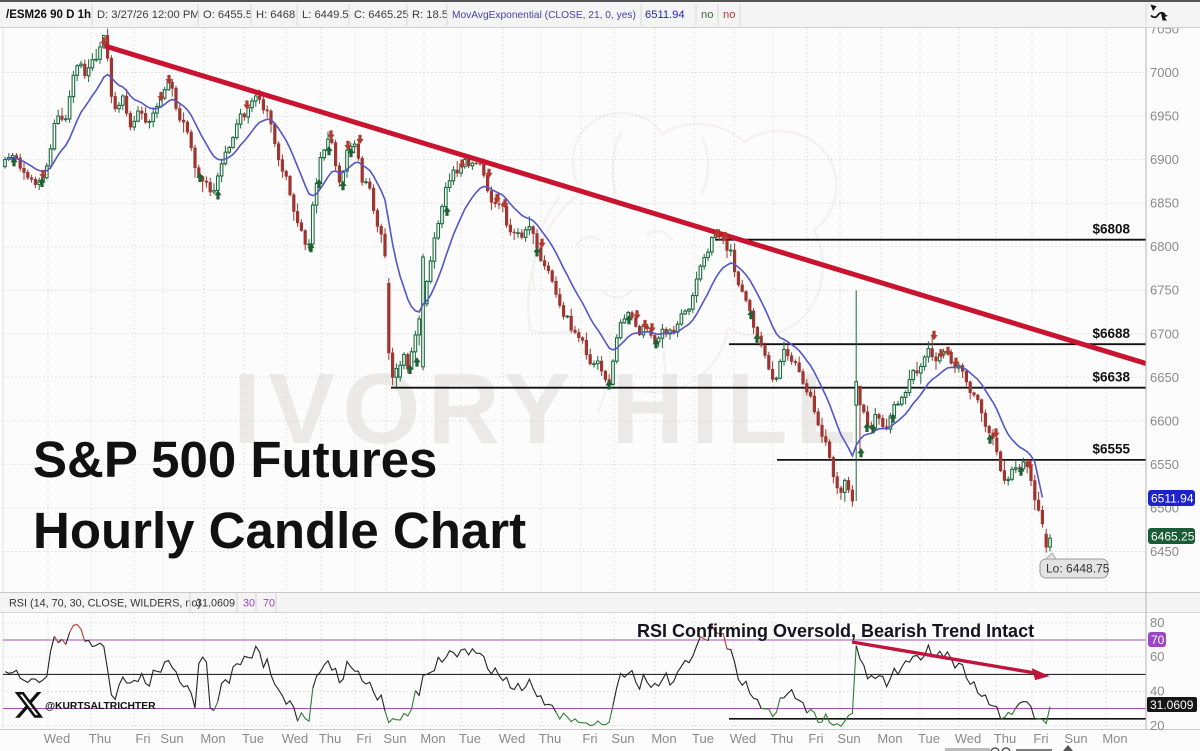 The width and height of the screenshot is (1200, 751). I want to click on svg-text: L: 6449.5, so click(325, 15).